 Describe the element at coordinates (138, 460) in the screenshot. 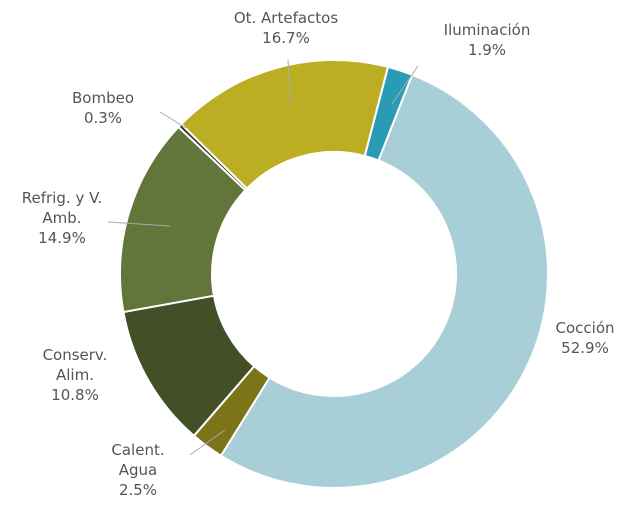

I see `category-name: Calent. Agua` at that location.